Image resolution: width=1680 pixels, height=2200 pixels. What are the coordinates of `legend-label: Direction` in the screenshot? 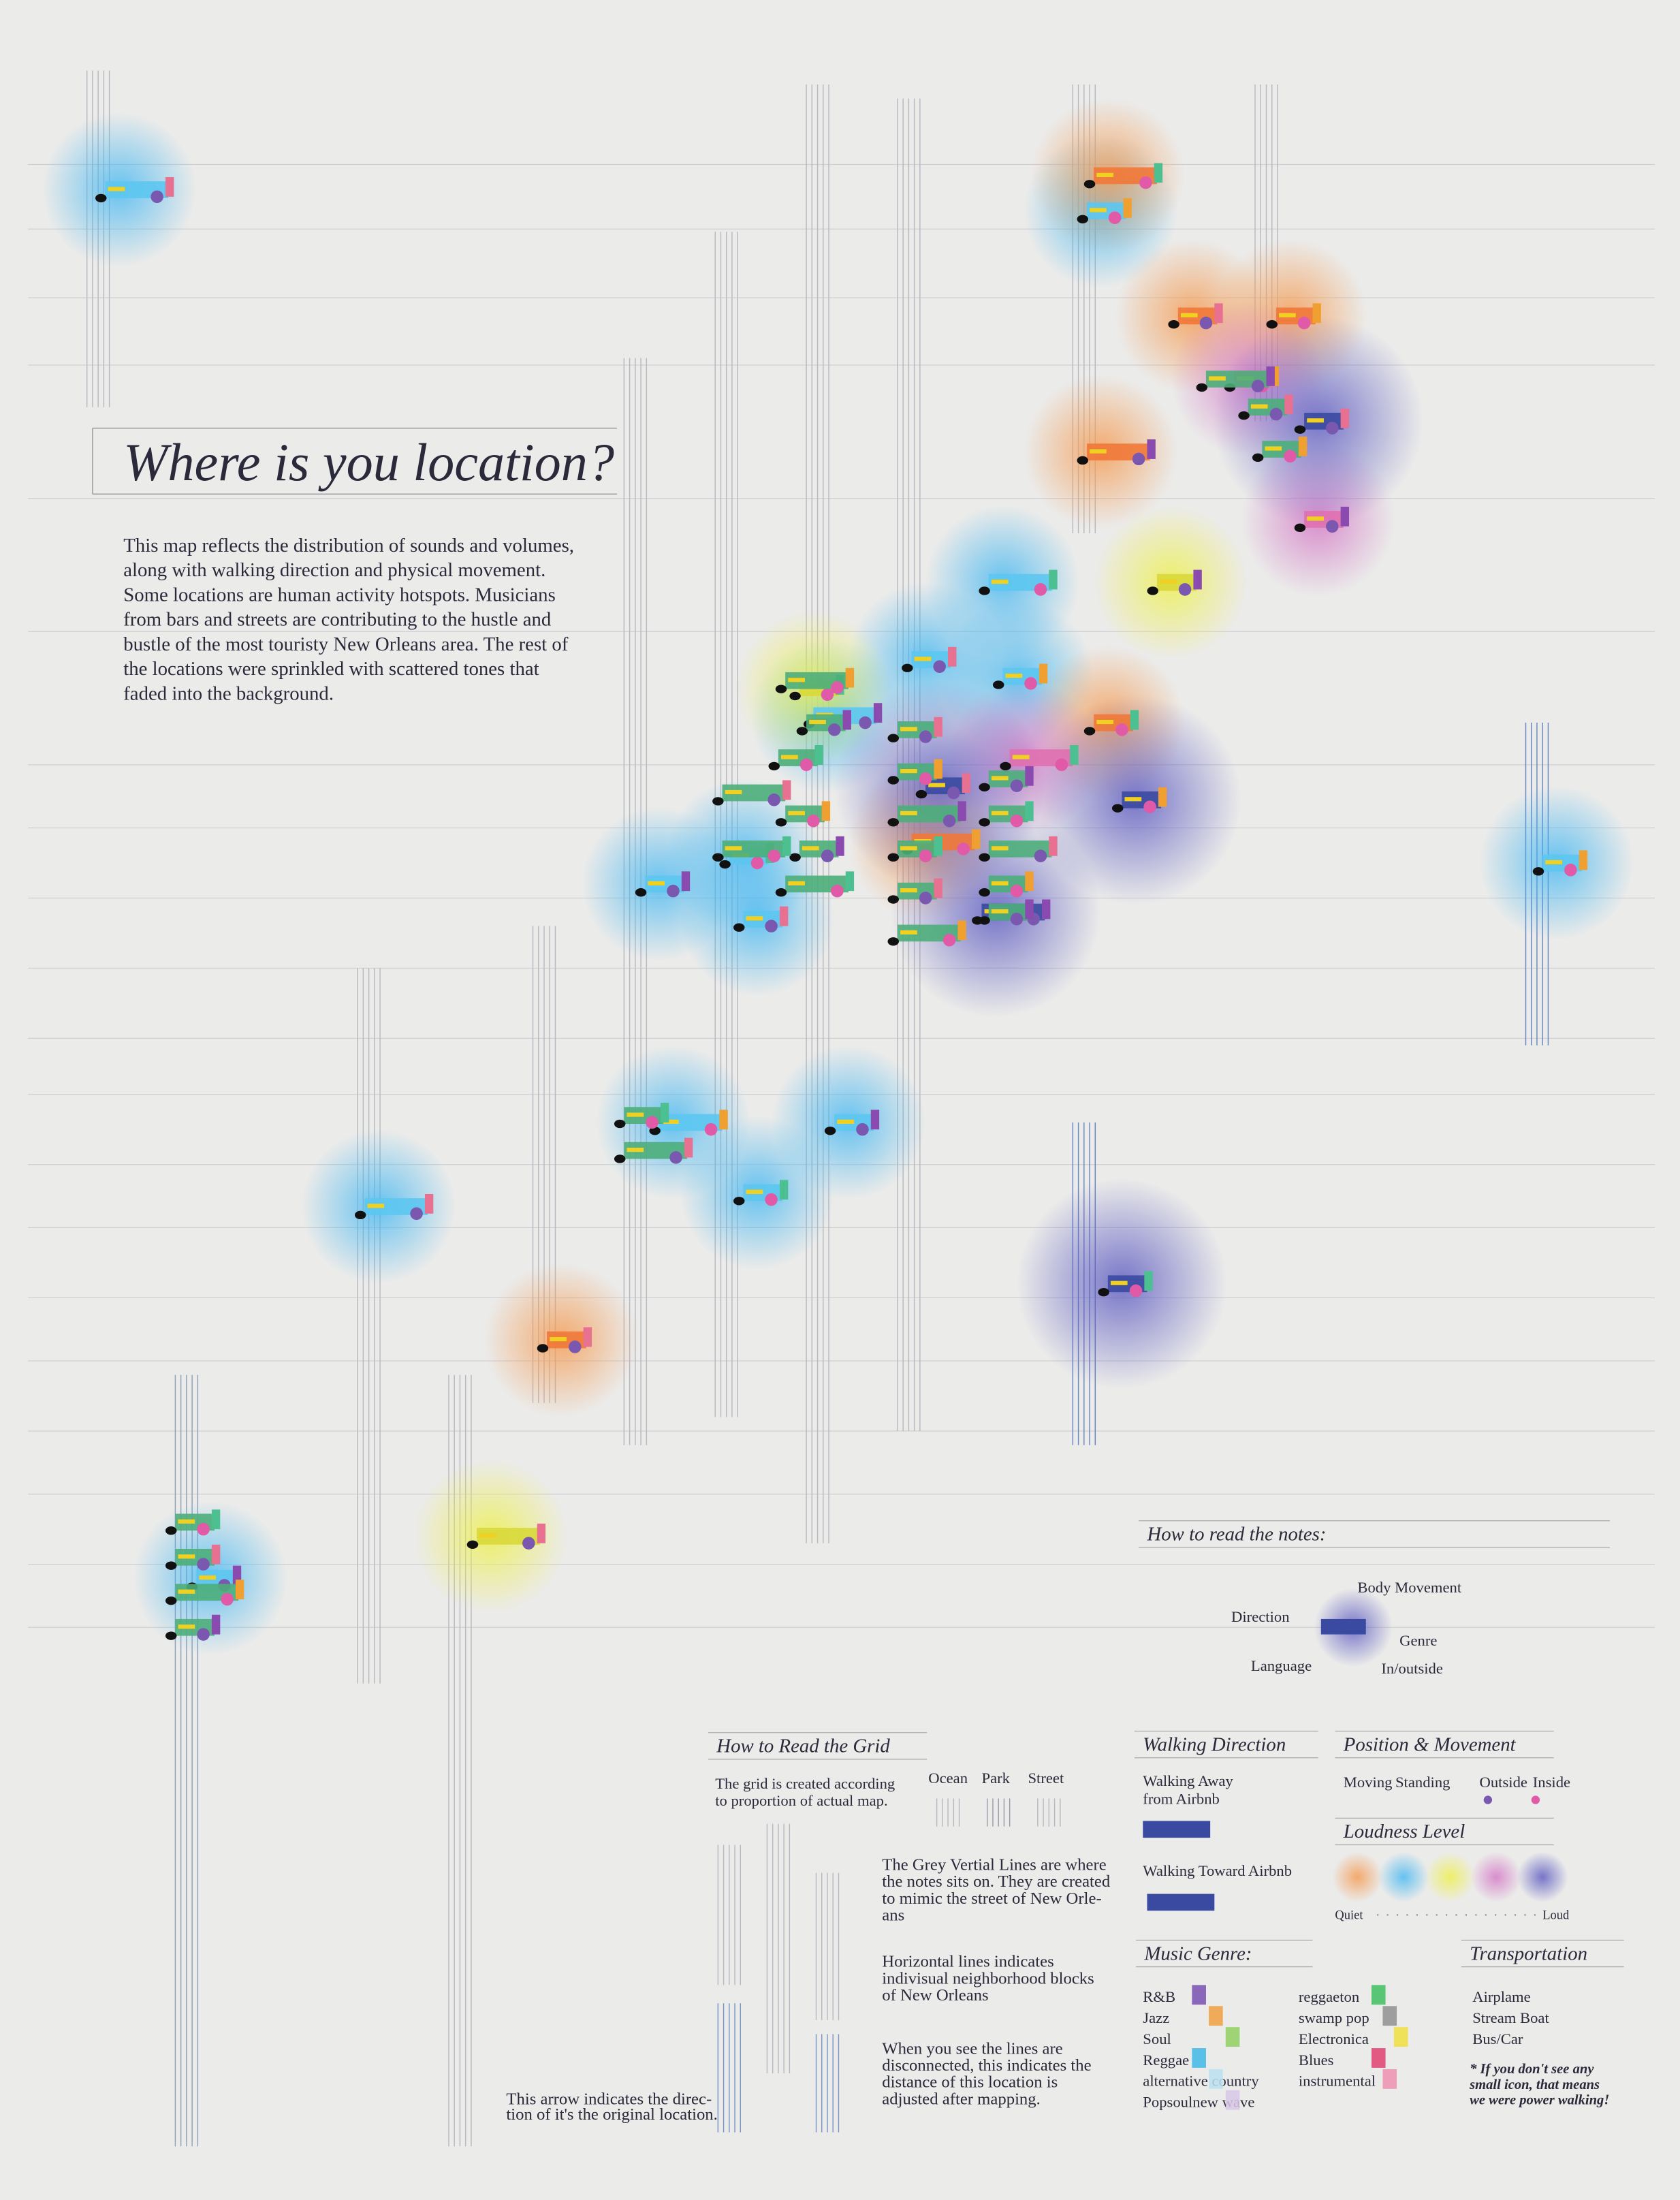 It's located at (1260, 1617).